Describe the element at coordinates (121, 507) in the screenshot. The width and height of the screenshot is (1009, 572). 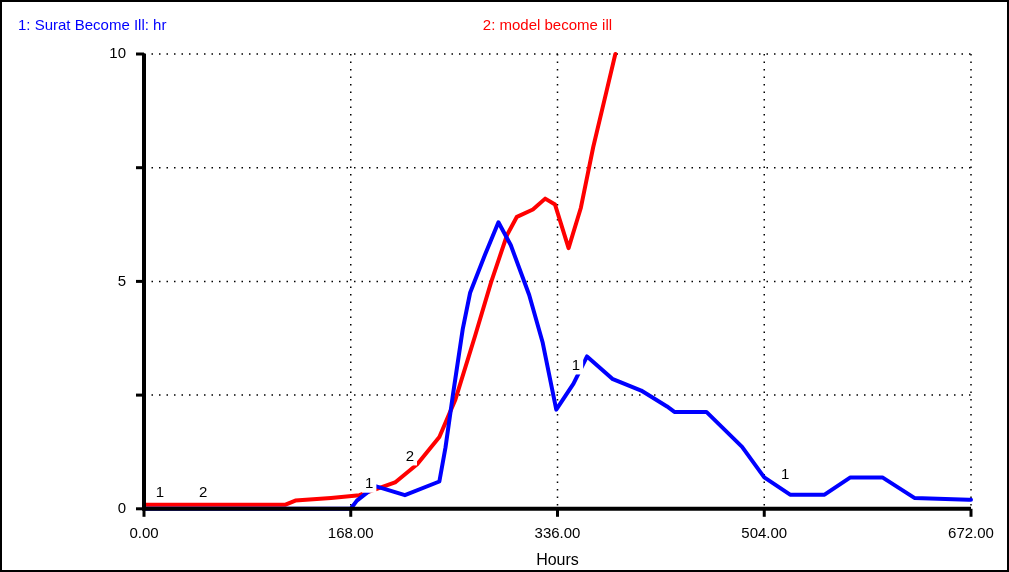
I see `y-tick-label: 0` at that location.